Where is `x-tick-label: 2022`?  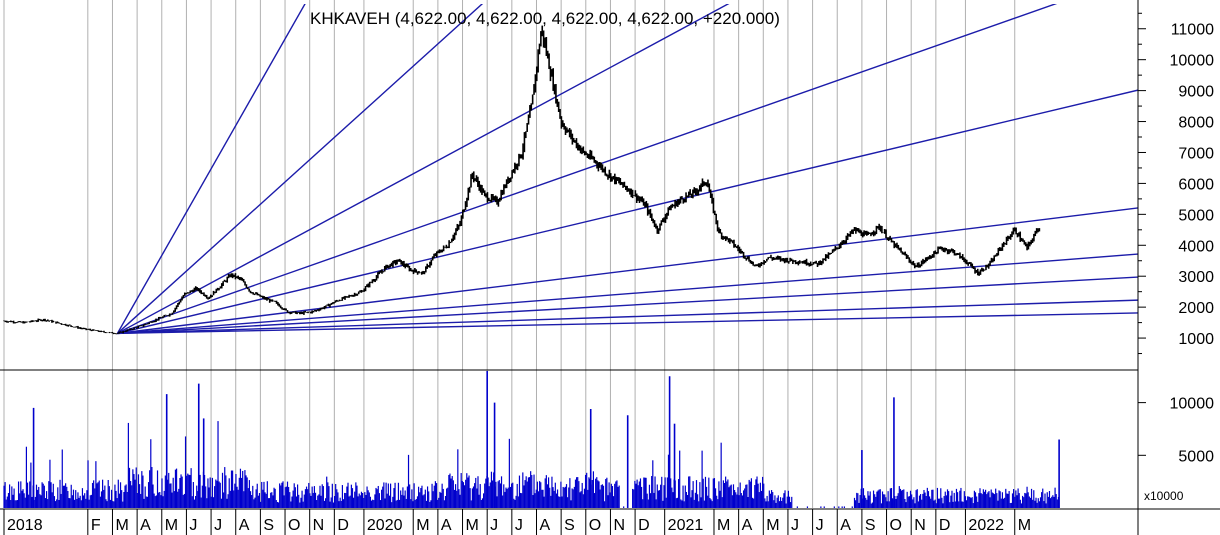
x-tick-label: 2022 is located at coordinates (986, 525).